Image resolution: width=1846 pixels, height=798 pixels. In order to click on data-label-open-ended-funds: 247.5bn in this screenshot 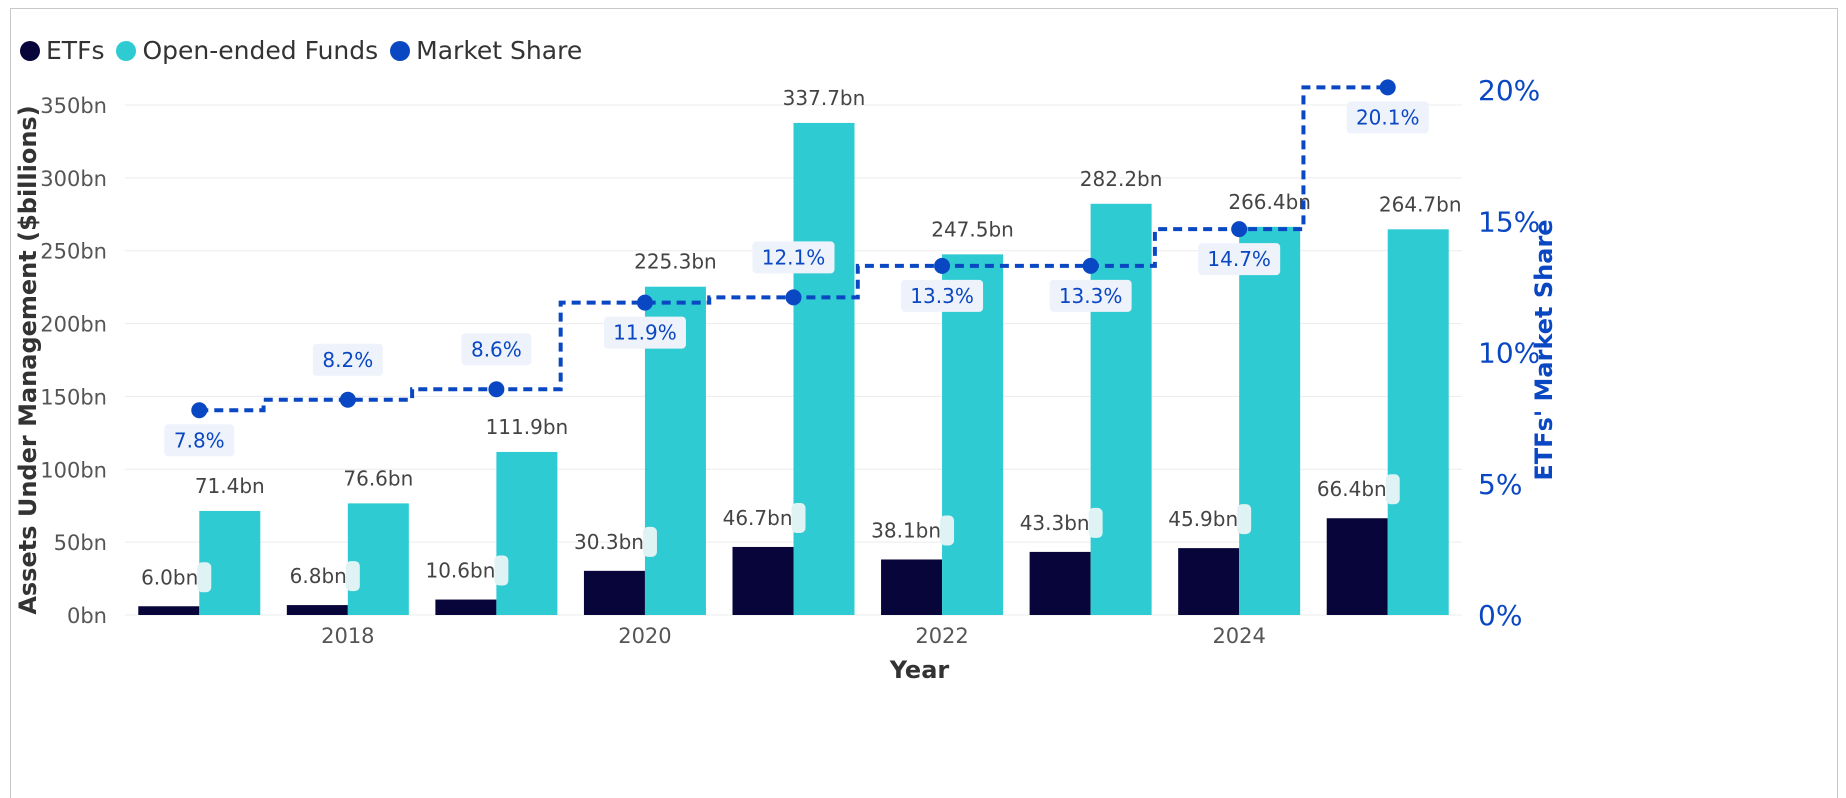, I will do `click(972, 229)`.